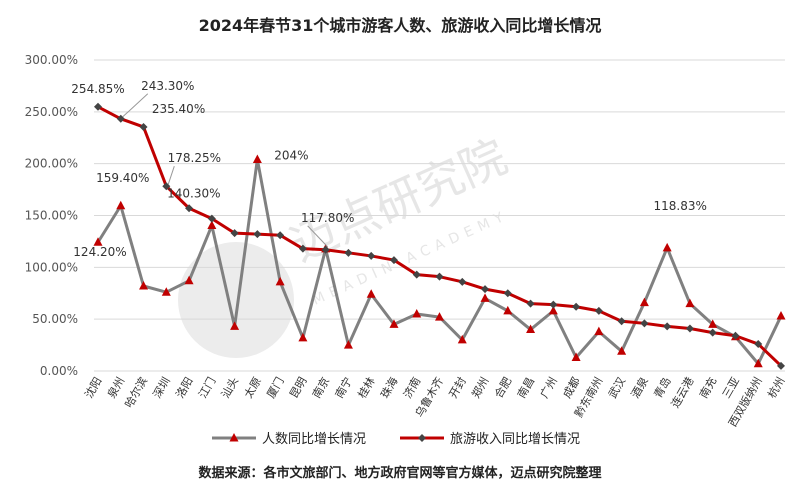 The width and height of the screenshot is (800, 489). I want to click on data-label: 204%, so click(291, 156).